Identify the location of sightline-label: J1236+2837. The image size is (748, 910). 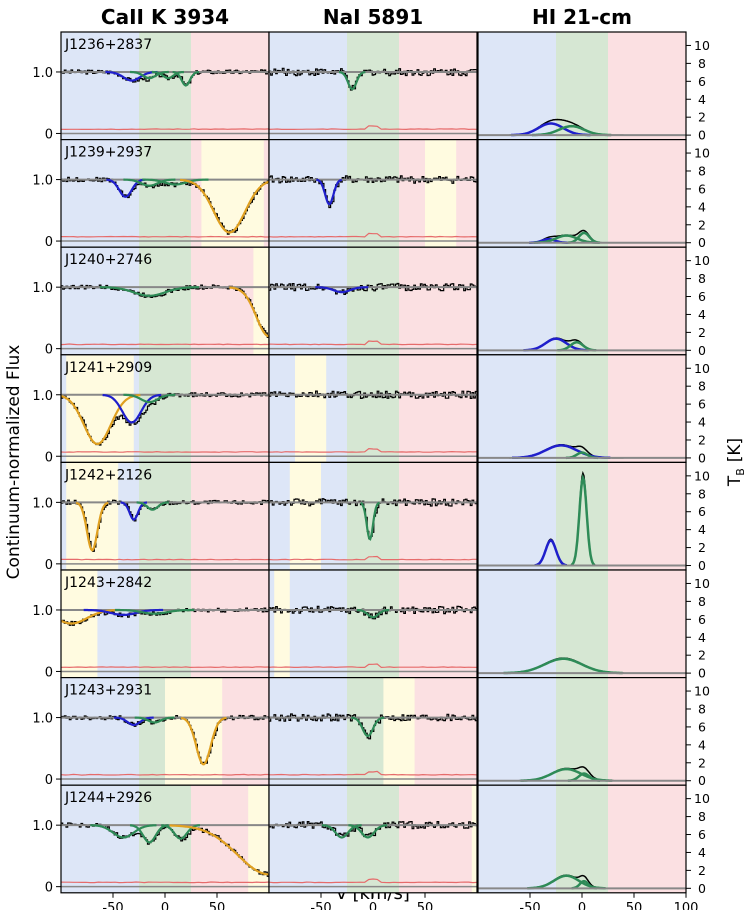
(108, 45).